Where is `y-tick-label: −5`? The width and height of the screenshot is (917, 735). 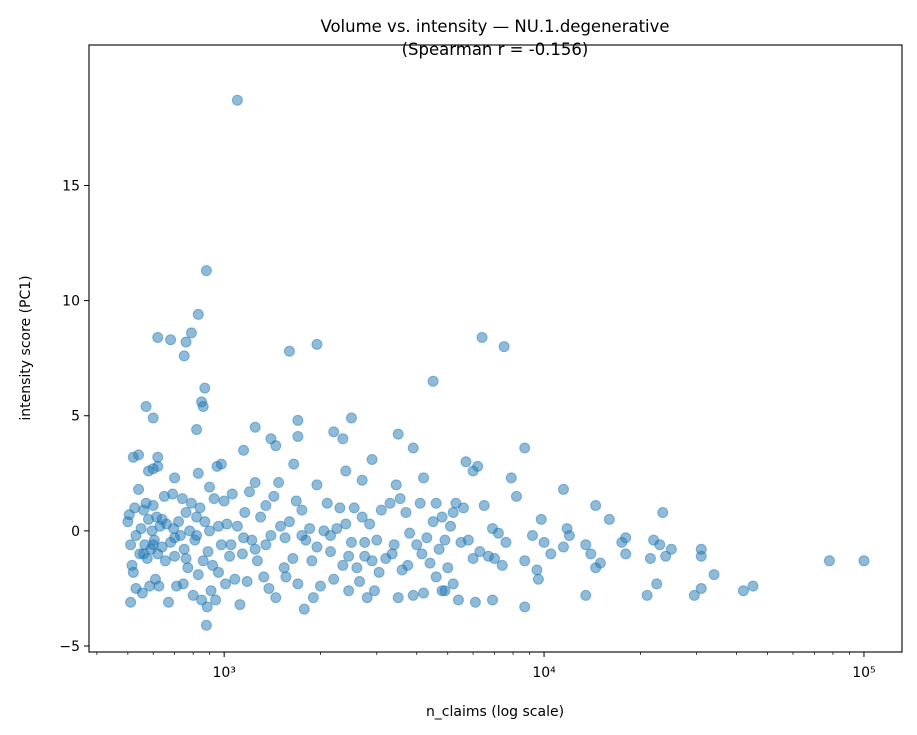
y-tick-label: −5 is located at coordinates (69, 647).